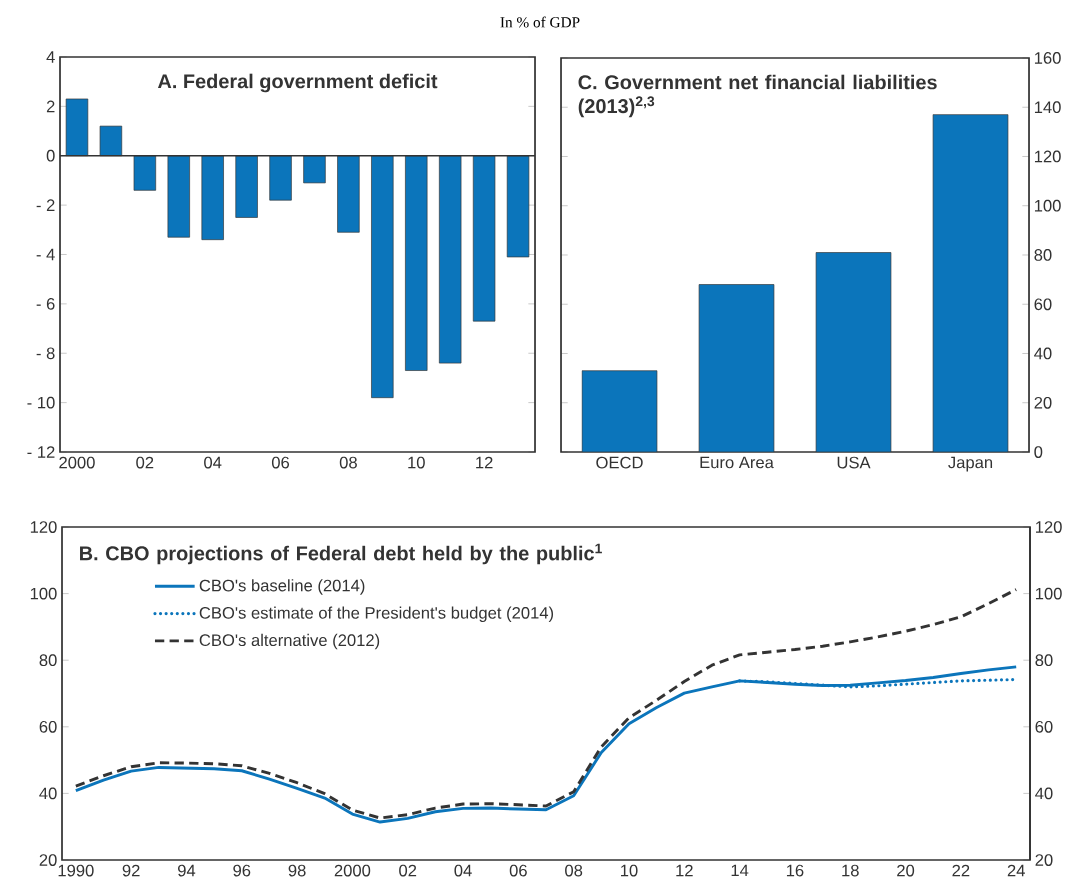  What do you see at coordinates (961, 870) in the screenshot?
I see `x-tick-label: 22` at bounding box center [961, 870].